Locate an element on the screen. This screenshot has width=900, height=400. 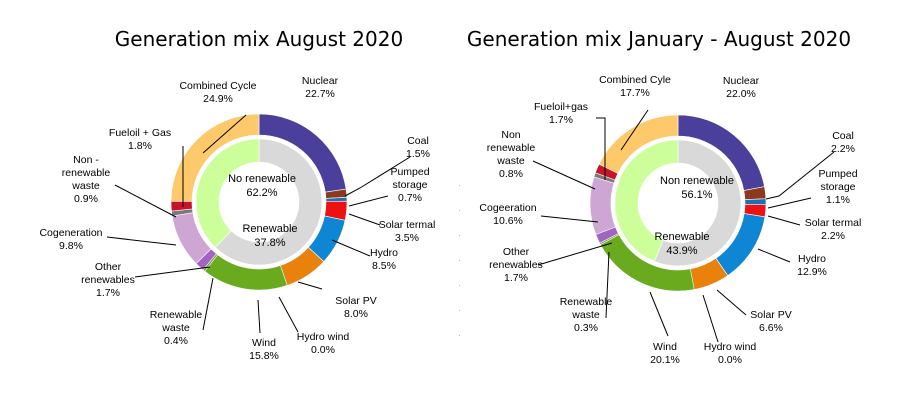
leader-combined-cycle is located at coordinates (224, 134).